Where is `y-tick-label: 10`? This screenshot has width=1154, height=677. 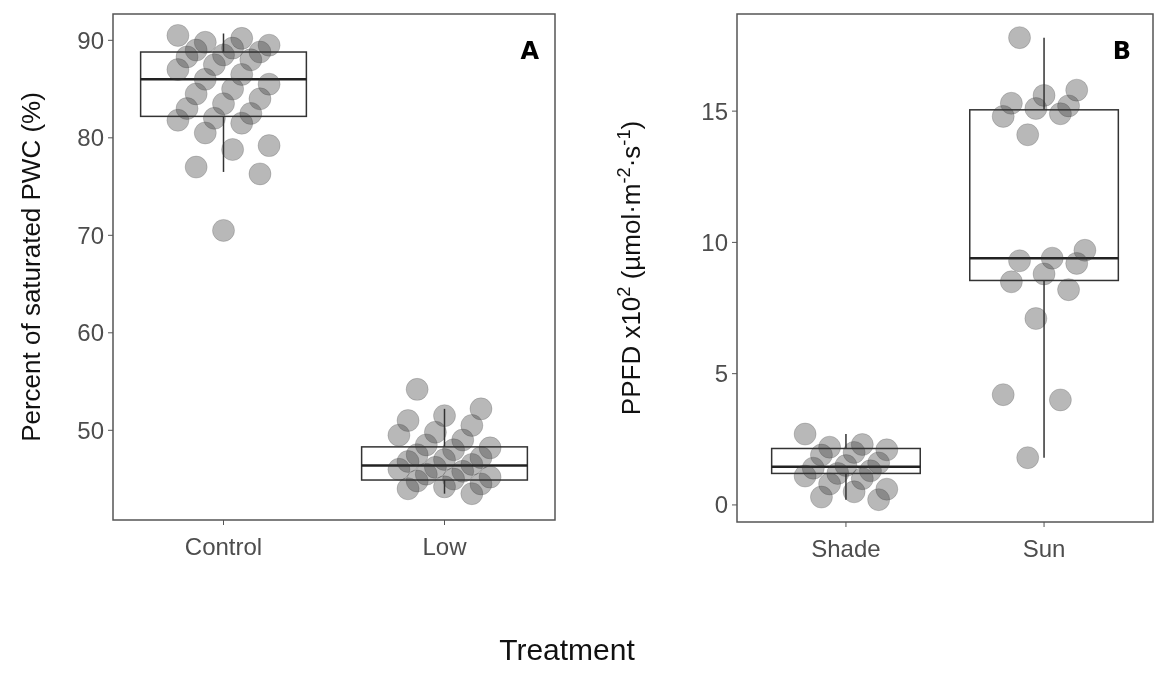
y-tick-label: 10 is located at coordinates (714, 242).